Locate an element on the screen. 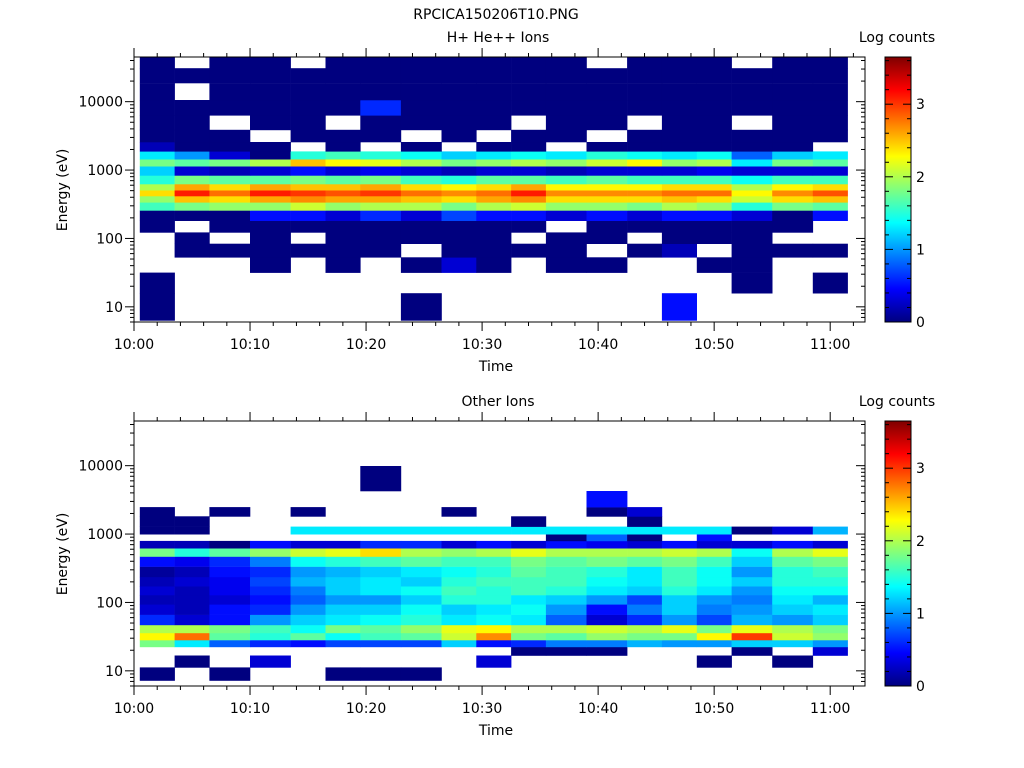 This screenshot has width=1024, height=768. y-tick-label: 100 is located at coordinates (109, 239).